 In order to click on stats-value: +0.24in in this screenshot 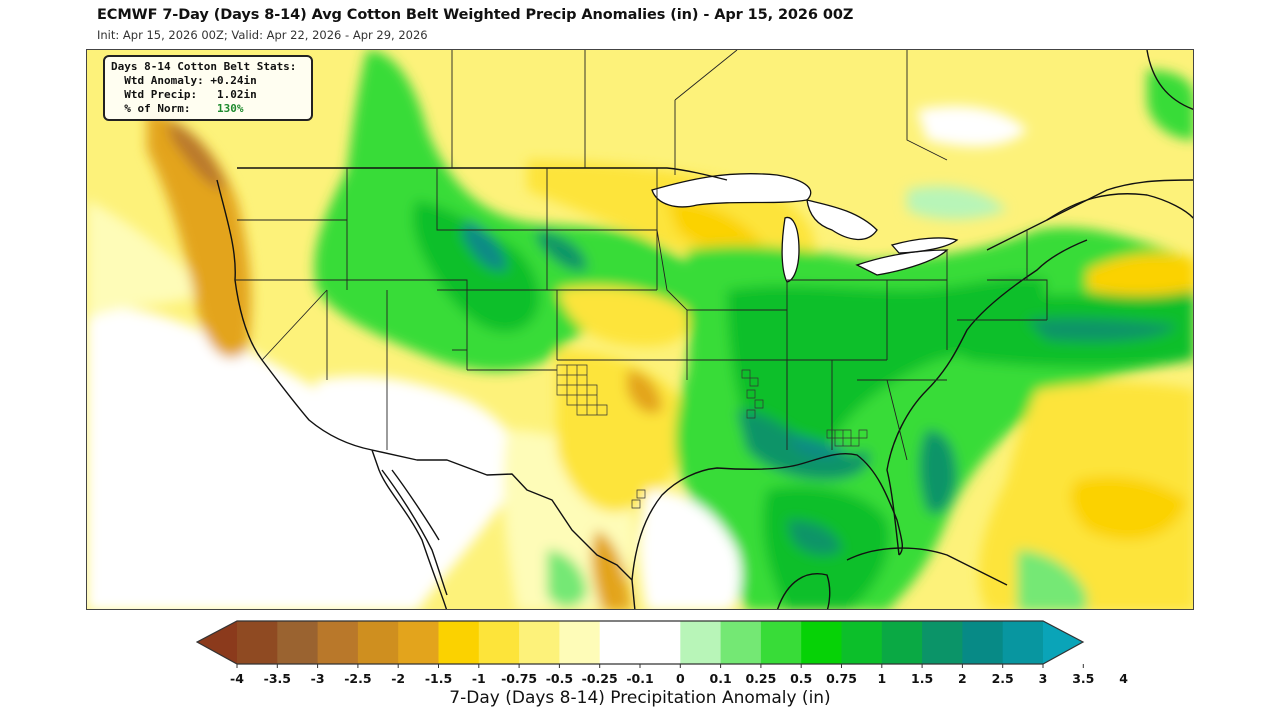, I will do `click(233, 80)`.